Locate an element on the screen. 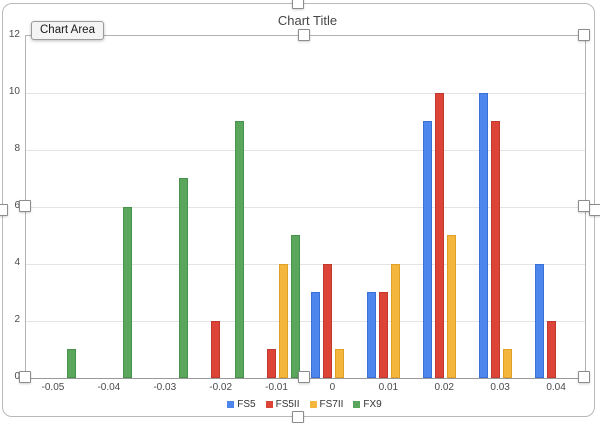 The image size is (600, 423). x-axis-label: -0.02 is located at coordinates (221, 387).